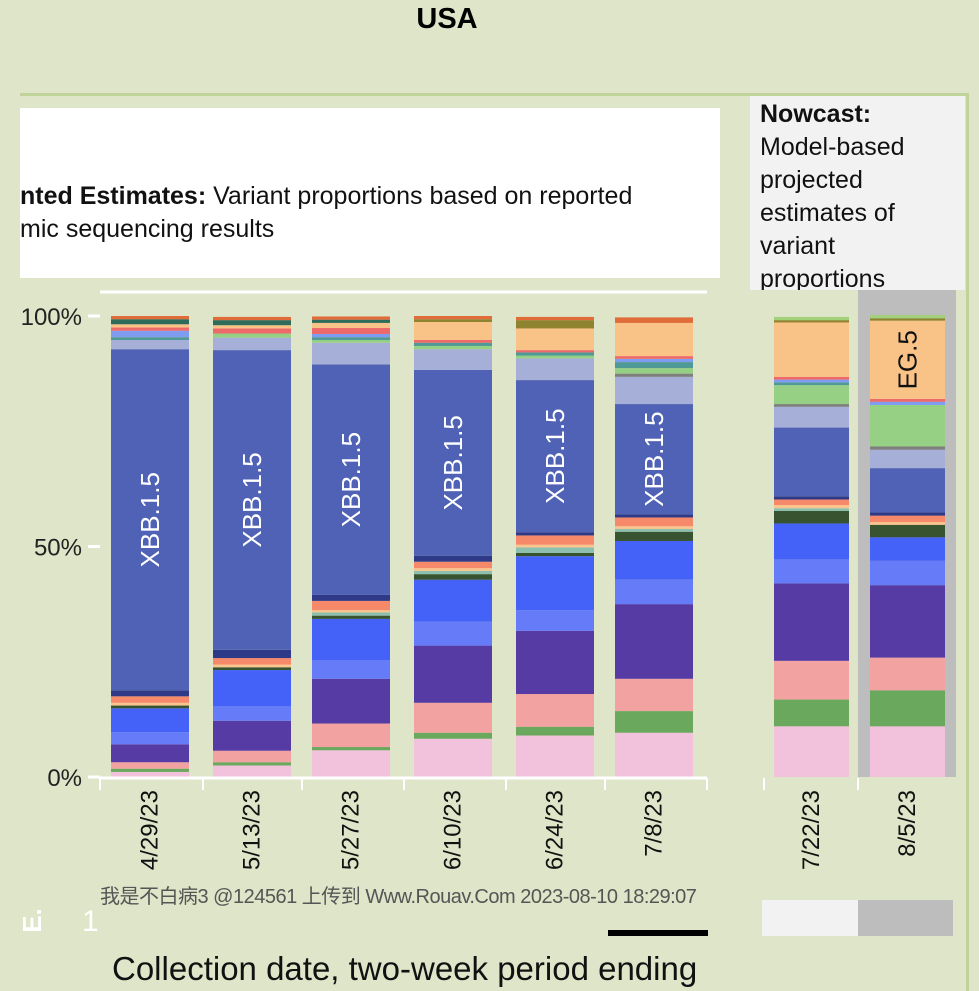 The image size is (979, 991). Describe the element at coordinates (453, 830) in the screenshot. I see `x-tick-label: 6/10/23` at that location.